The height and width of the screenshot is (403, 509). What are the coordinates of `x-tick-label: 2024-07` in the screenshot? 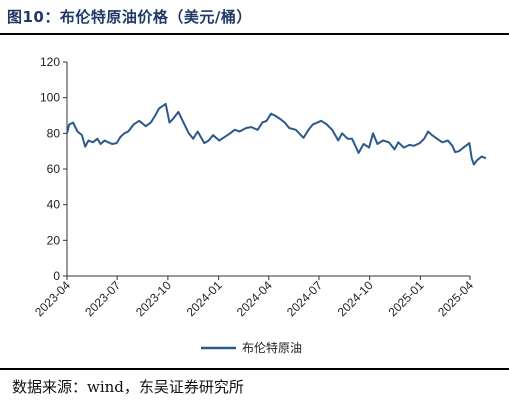 It's located at (304, 298).